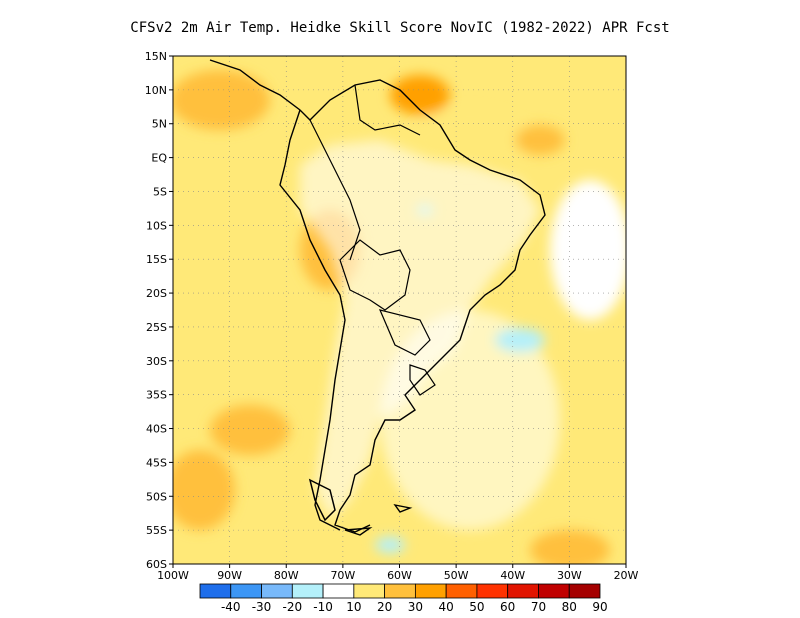 This screenshot has width=800, height=618. I want to click on lat-label: 15S, so click(156, 259).